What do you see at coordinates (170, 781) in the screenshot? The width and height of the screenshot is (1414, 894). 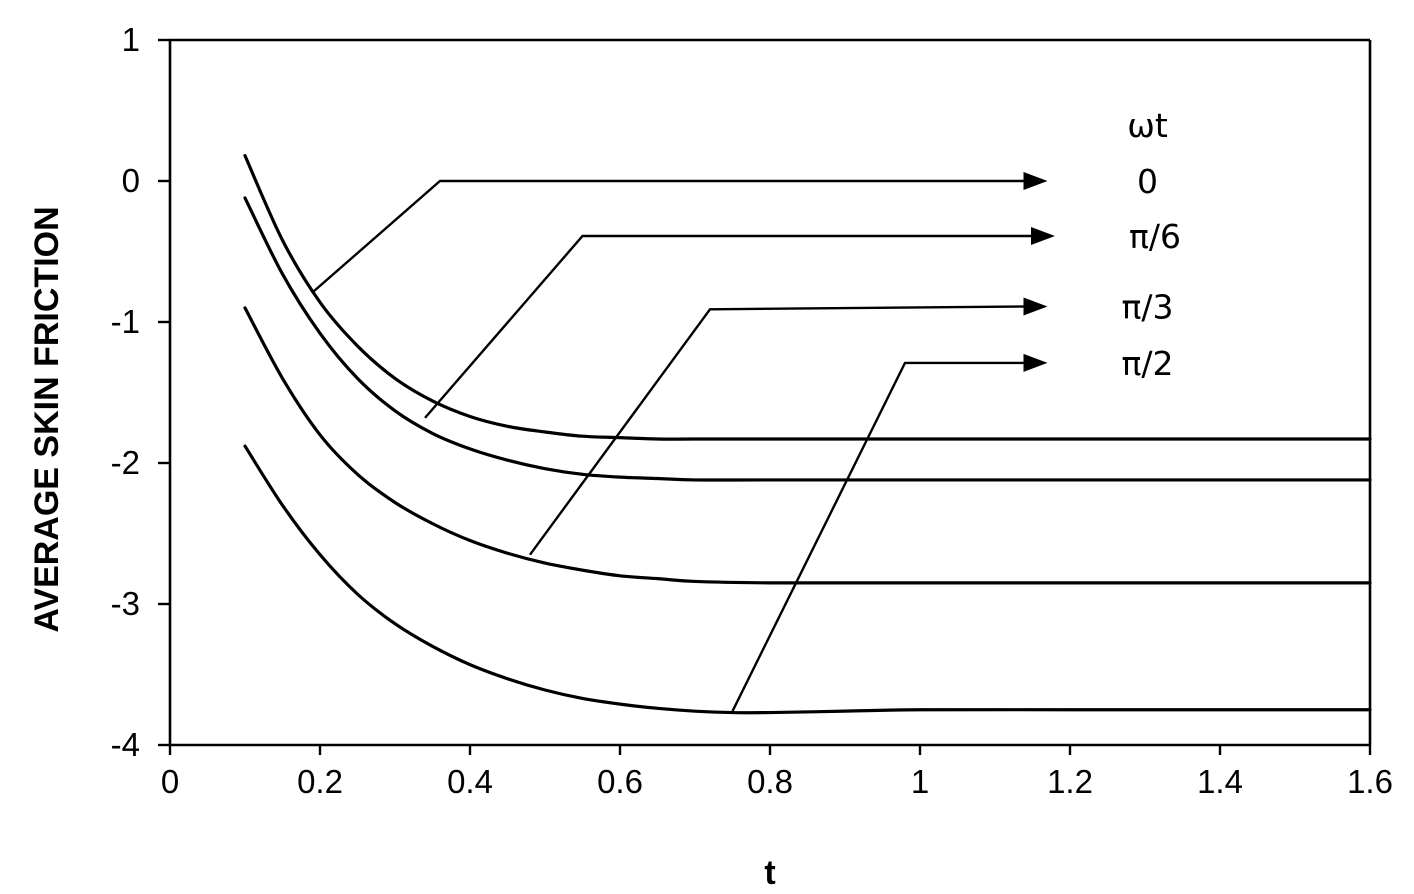 I see `x-tick-label: 0` at bounding box center [170, 781].